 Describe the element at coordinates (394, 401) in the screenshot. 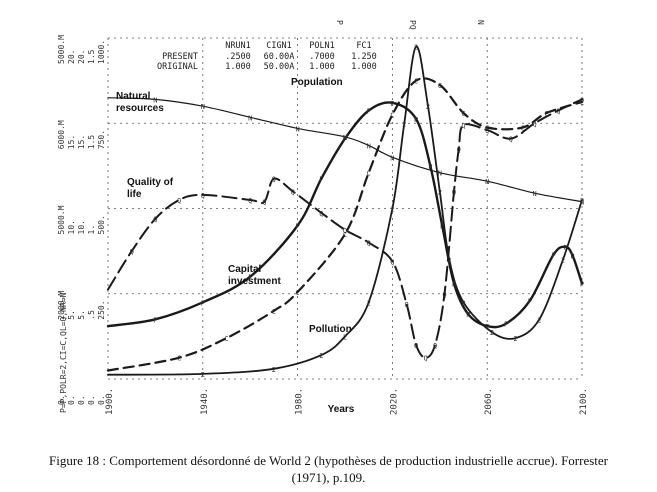

I see `x-tick-label: 2020.` at that location.